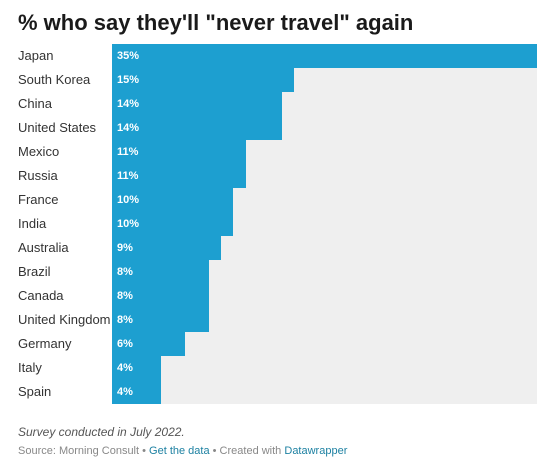 Image resolution: width=551 pixels, height=474 pixels. I want to click on get-data-link: Get the data, so click(179, 451).